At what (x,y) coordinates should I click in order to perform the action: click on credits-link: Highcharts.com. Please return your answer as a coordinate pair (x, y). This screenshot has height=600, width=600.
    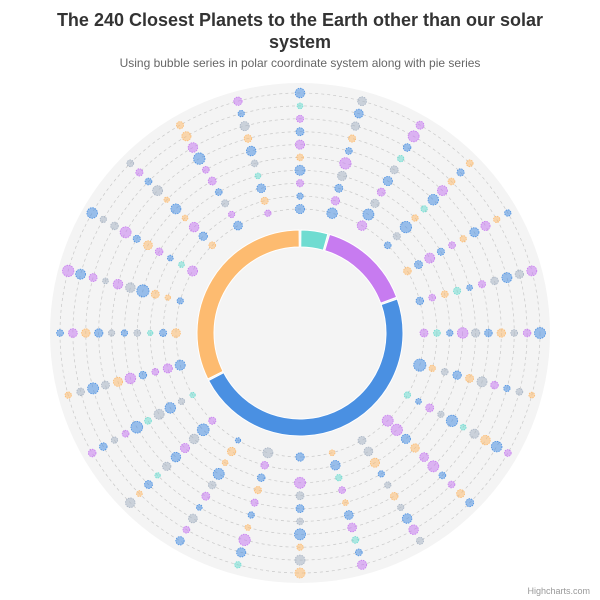
    Looking at the image, I should click on (558, 591).